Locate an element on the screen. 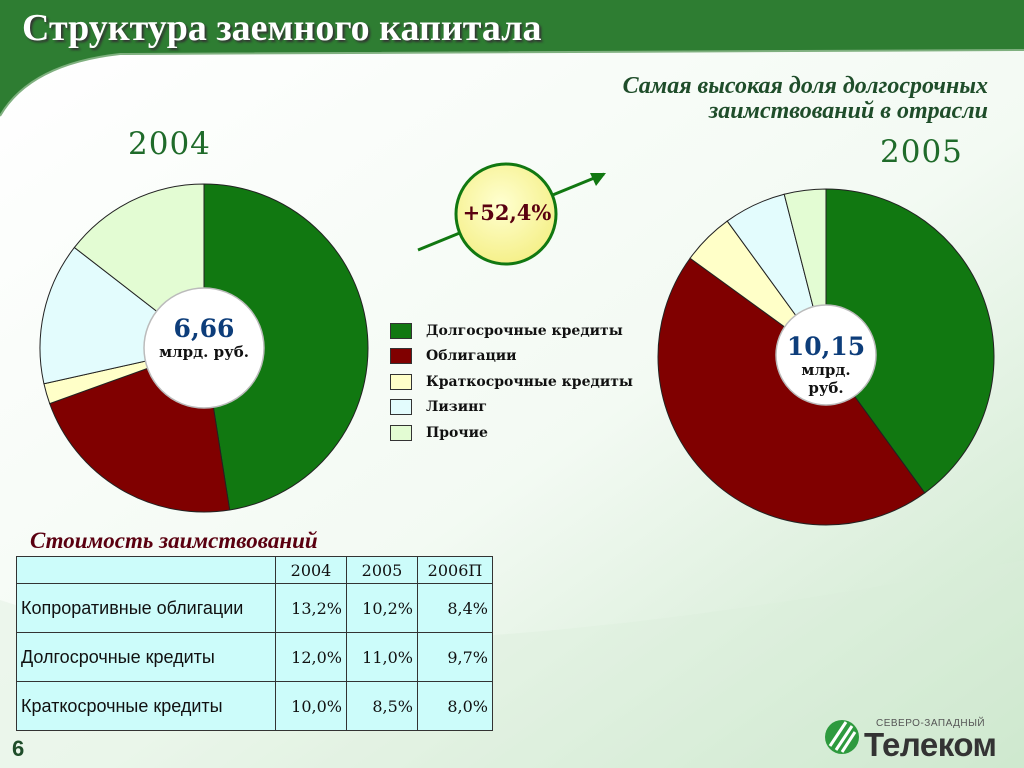  cost-table-cell: 10,2% is located at coordinates (382, 608).